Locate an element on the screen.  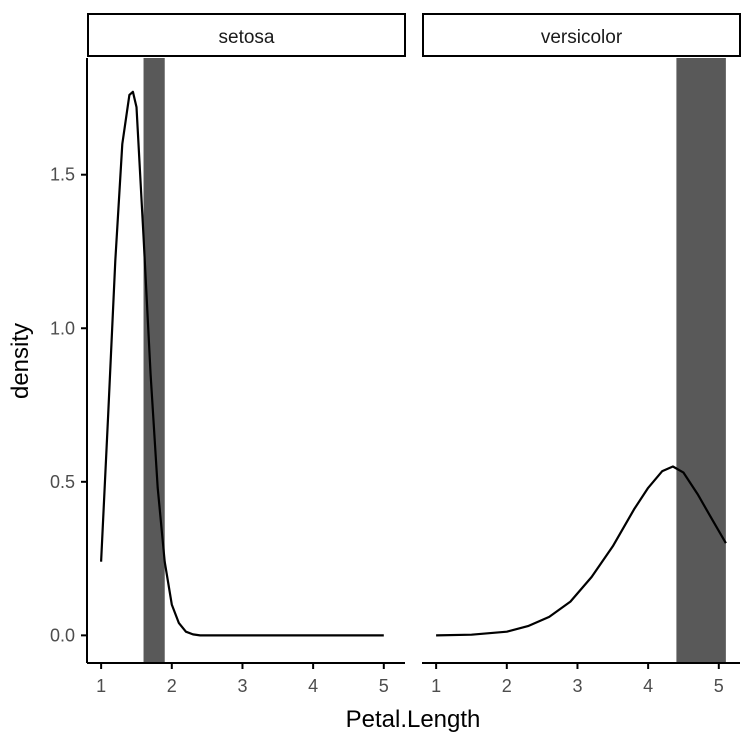
x-ticks-setosa: 1 2 3 4 5 is located at coordinates (242, 679).